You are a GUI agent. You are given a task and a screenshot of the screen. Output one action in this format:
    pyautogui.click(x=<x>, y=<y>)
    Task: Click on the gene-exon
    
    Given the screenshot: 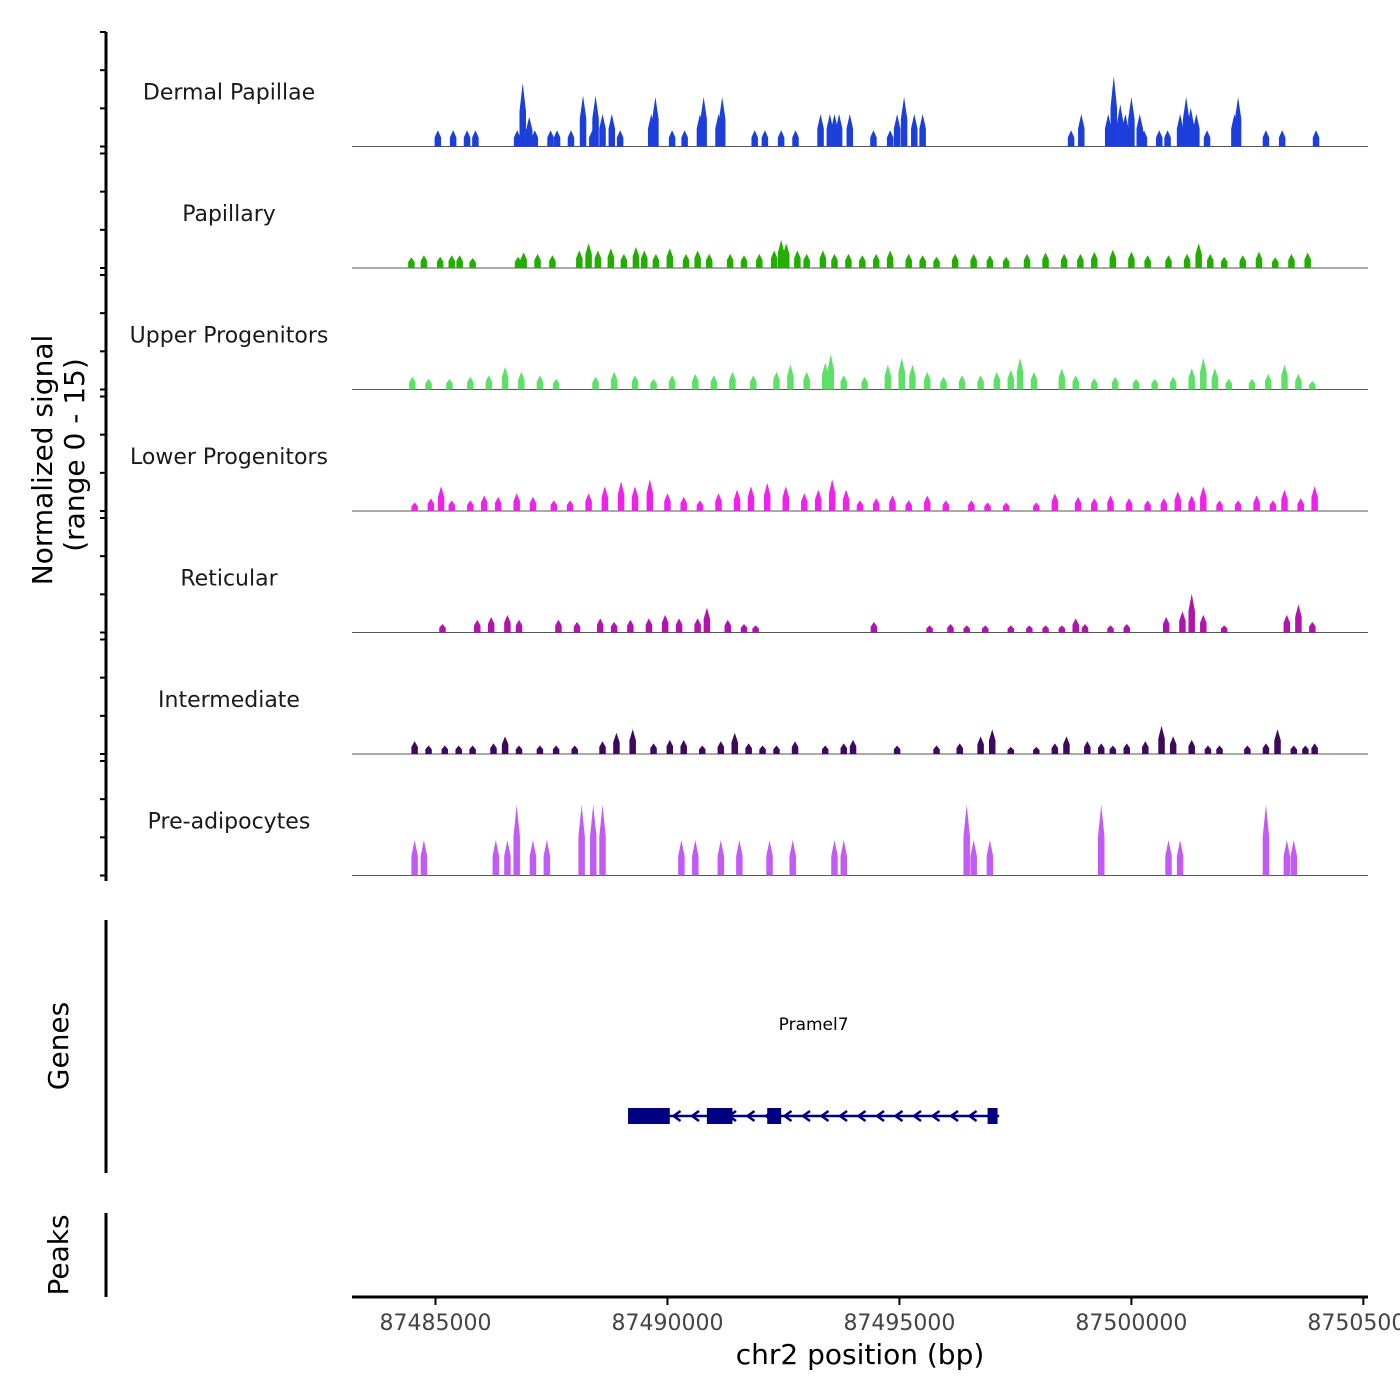 What is the action you would take?
    pyautogui.click(x=774, y=1116)
    